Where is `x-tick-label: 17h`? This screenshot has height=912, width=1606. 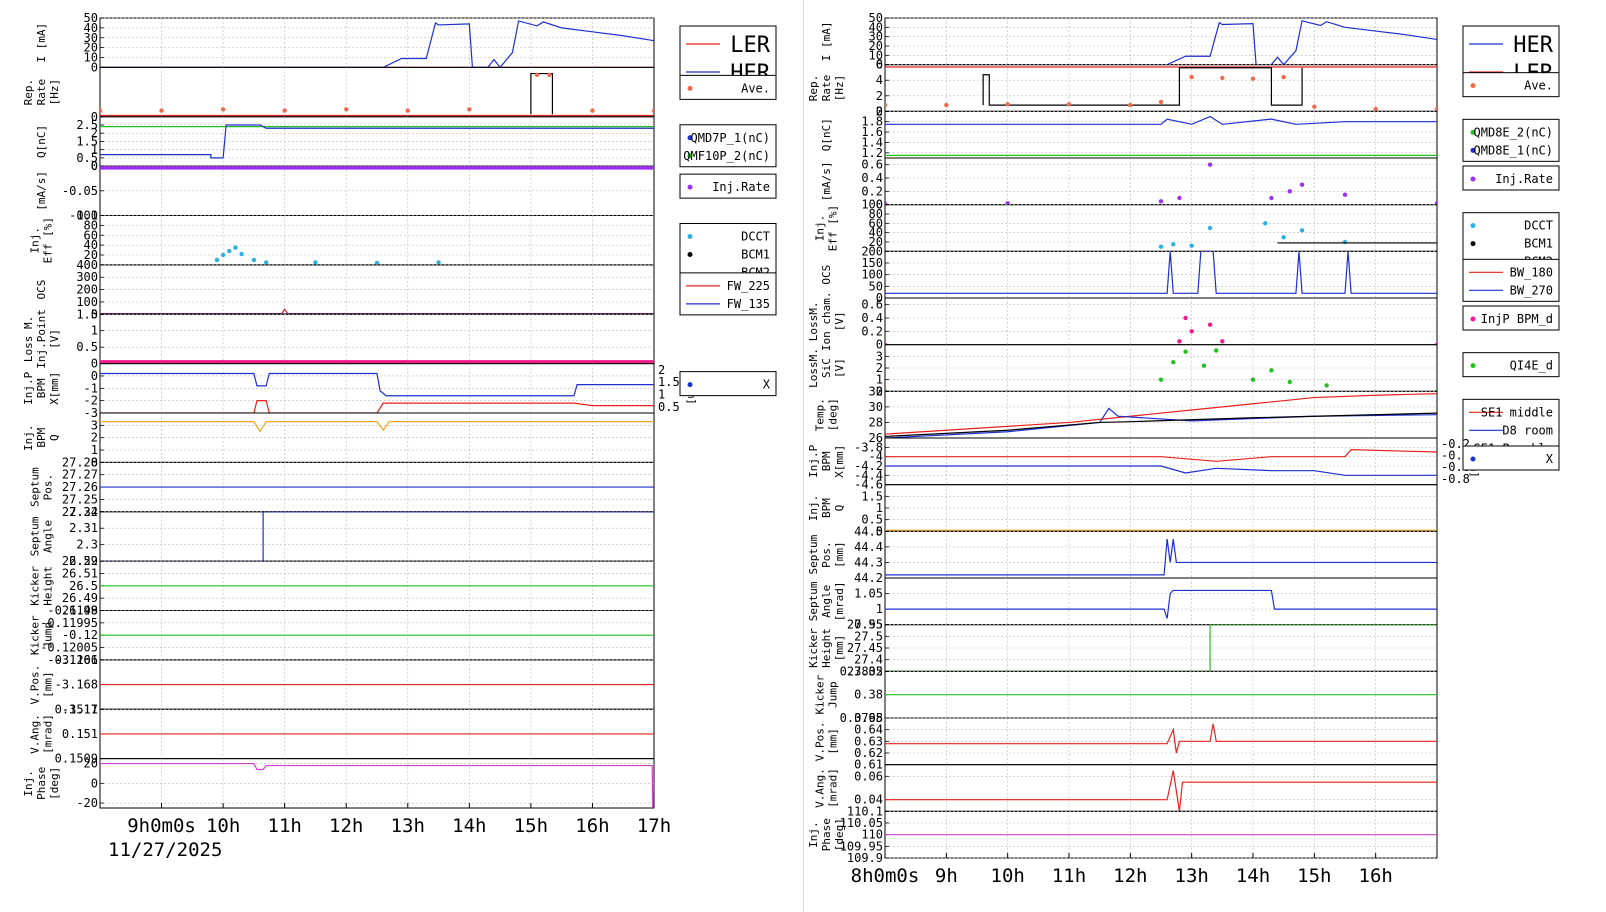 x-tick-label: 17h is located at coordinates (654, 826).